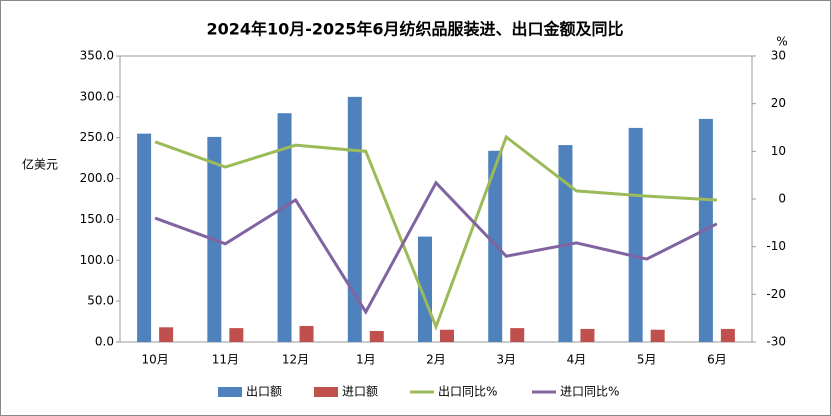 This screenshot has width=831, height=416. Describe the element at coordinates (40, 164) in the screenshot. I see `y-axis-label: 亿美元` at that location.